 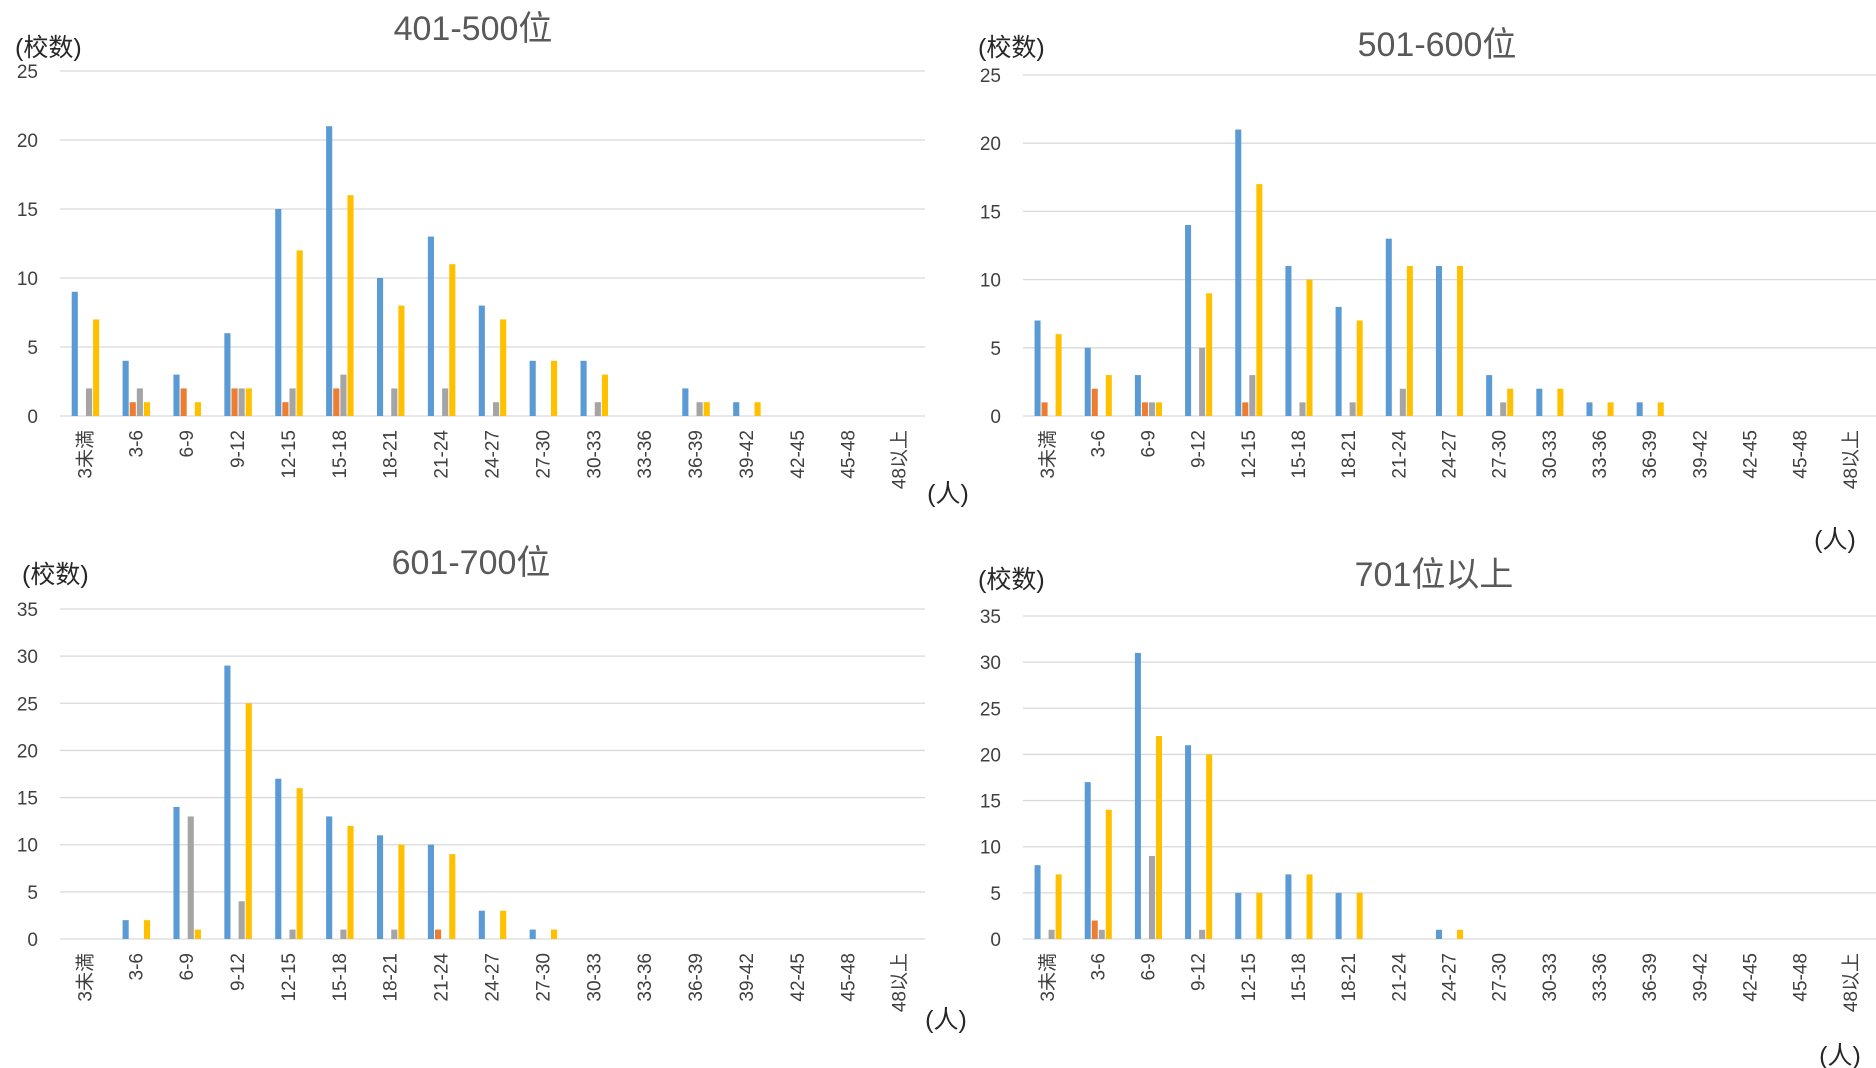 I want to click on x-tick-label: 27-30, so click(x=1500, y=977).